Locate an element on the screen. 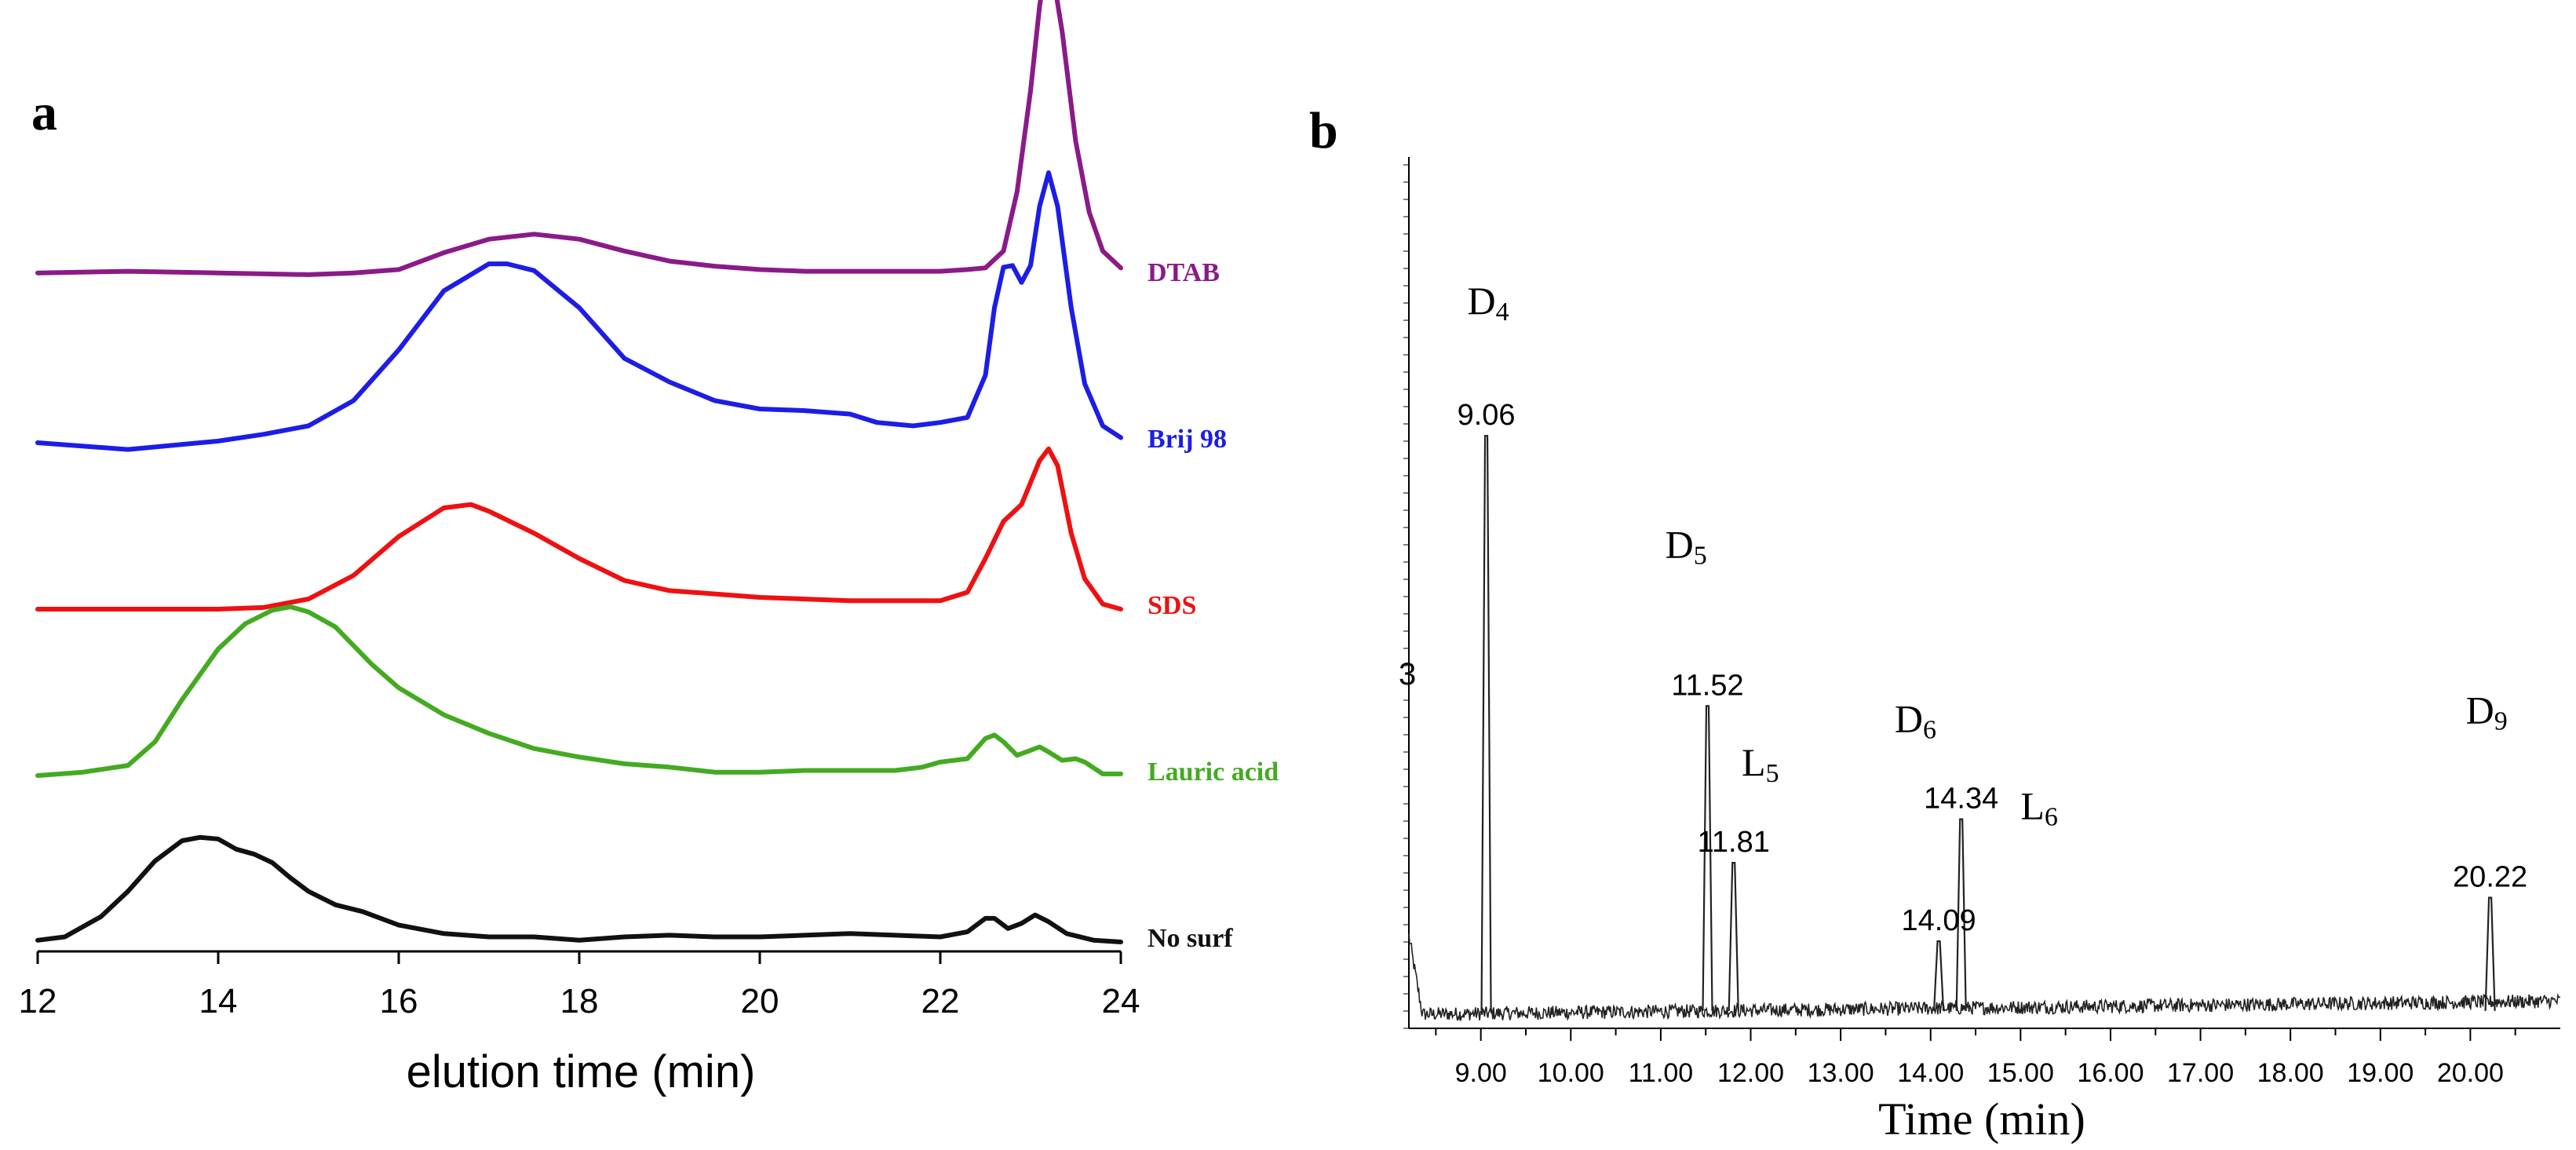 The image size is (2576, 1150). x-tick-label-13-00: 13.00 is located at coordinates (1841, 1073).